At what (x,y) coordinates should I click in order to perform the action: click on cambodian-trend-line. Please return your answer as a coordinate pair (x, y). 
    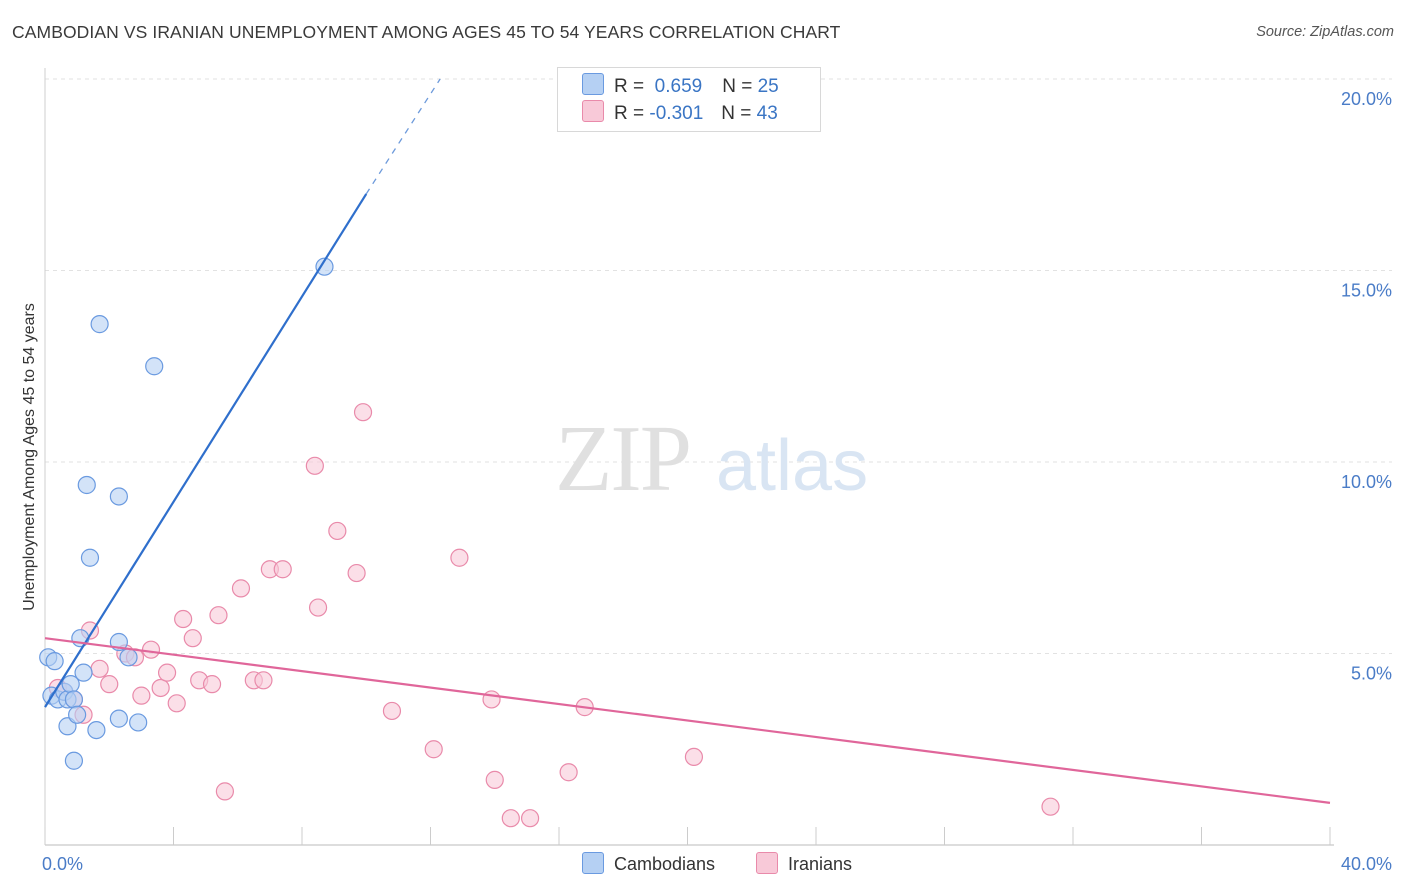
    Looking at the image, I should click on (206, 450).